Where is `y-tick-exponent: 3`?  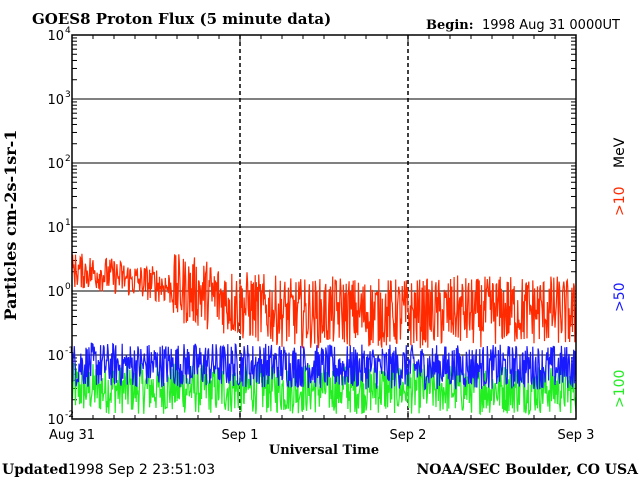
y-tick-exponent: 3 is located at coordinates (68, 95).